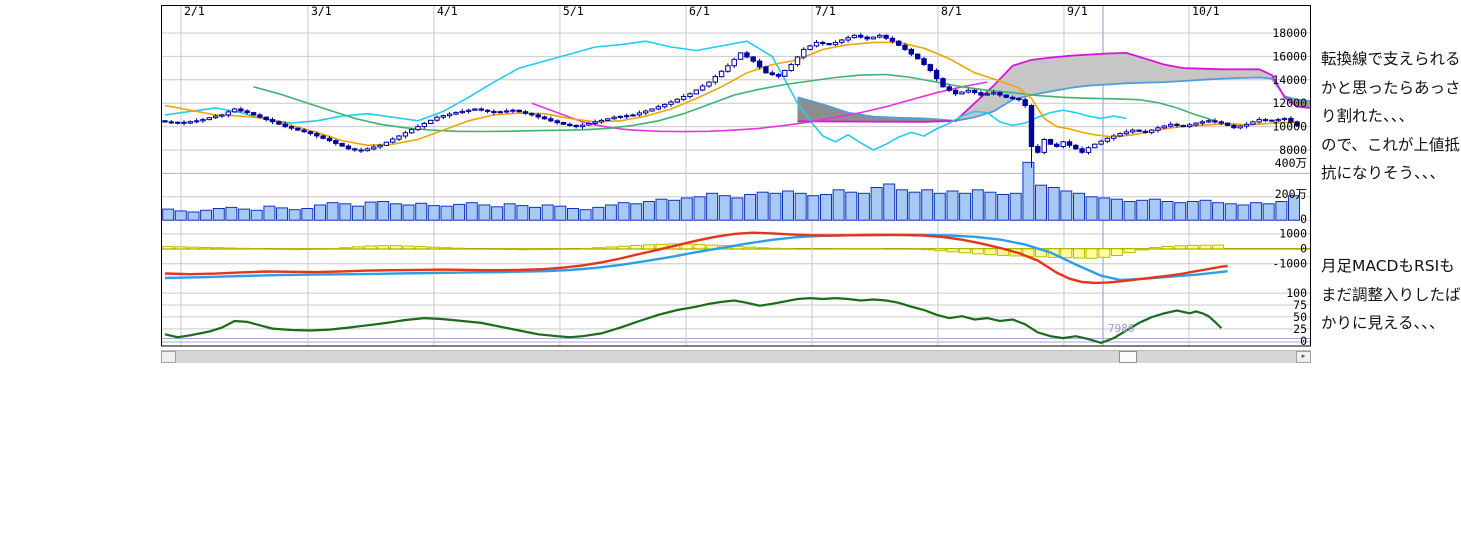 The image size is (1461, 546). I want to click on scroll-left-button, so click(168, 357).